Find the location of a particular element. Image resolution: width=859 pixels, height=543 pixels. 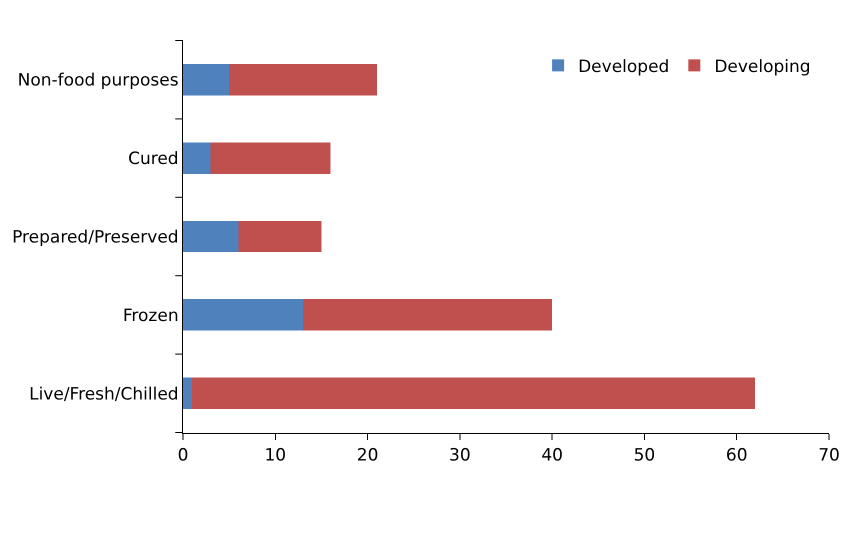

y-tick-label: Cured is located at coordinates (153, 159).